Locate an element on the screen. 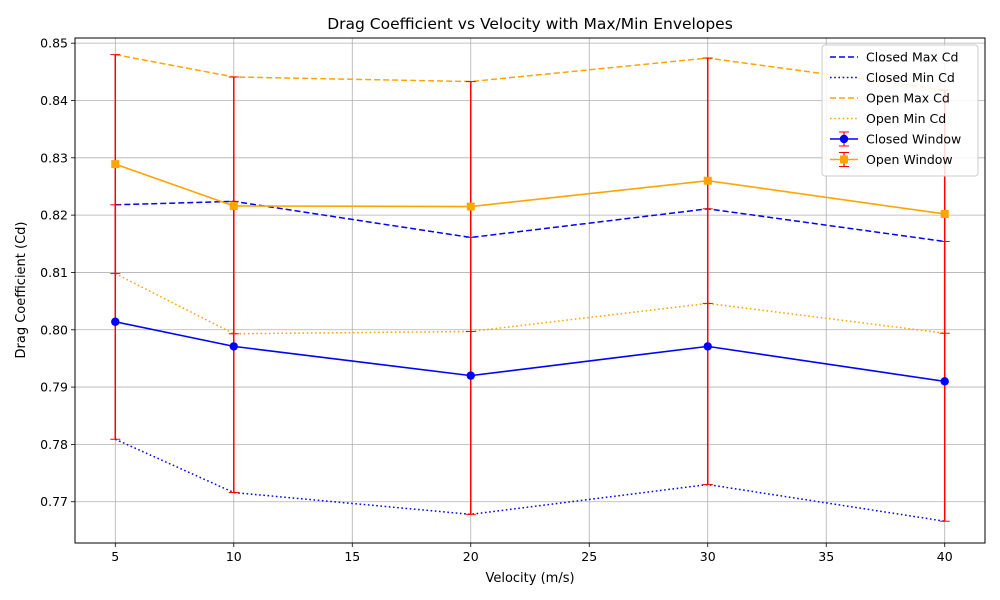 Image resolution: width=1000 pixels, height=600 pixels. series-line-open-max-cd is located at coordinates (530, 72).